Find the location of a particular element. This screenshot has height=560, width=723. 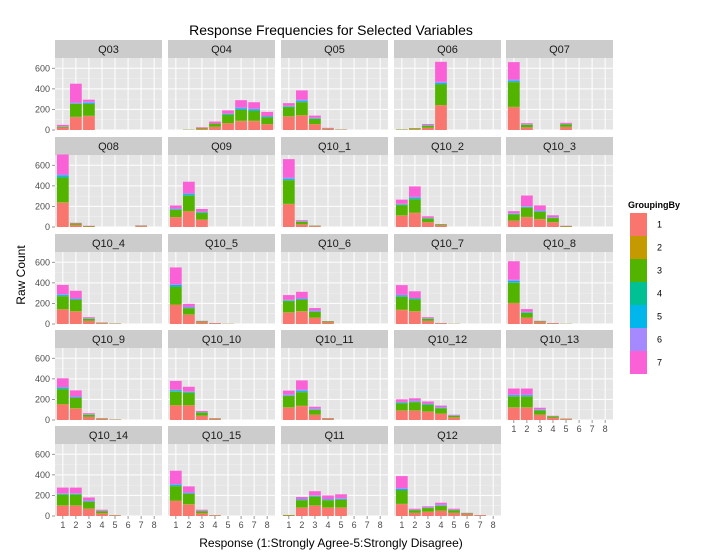

panel-q10_9: Q10_9 0 200 400 600 is located at coordinates (98, 377).